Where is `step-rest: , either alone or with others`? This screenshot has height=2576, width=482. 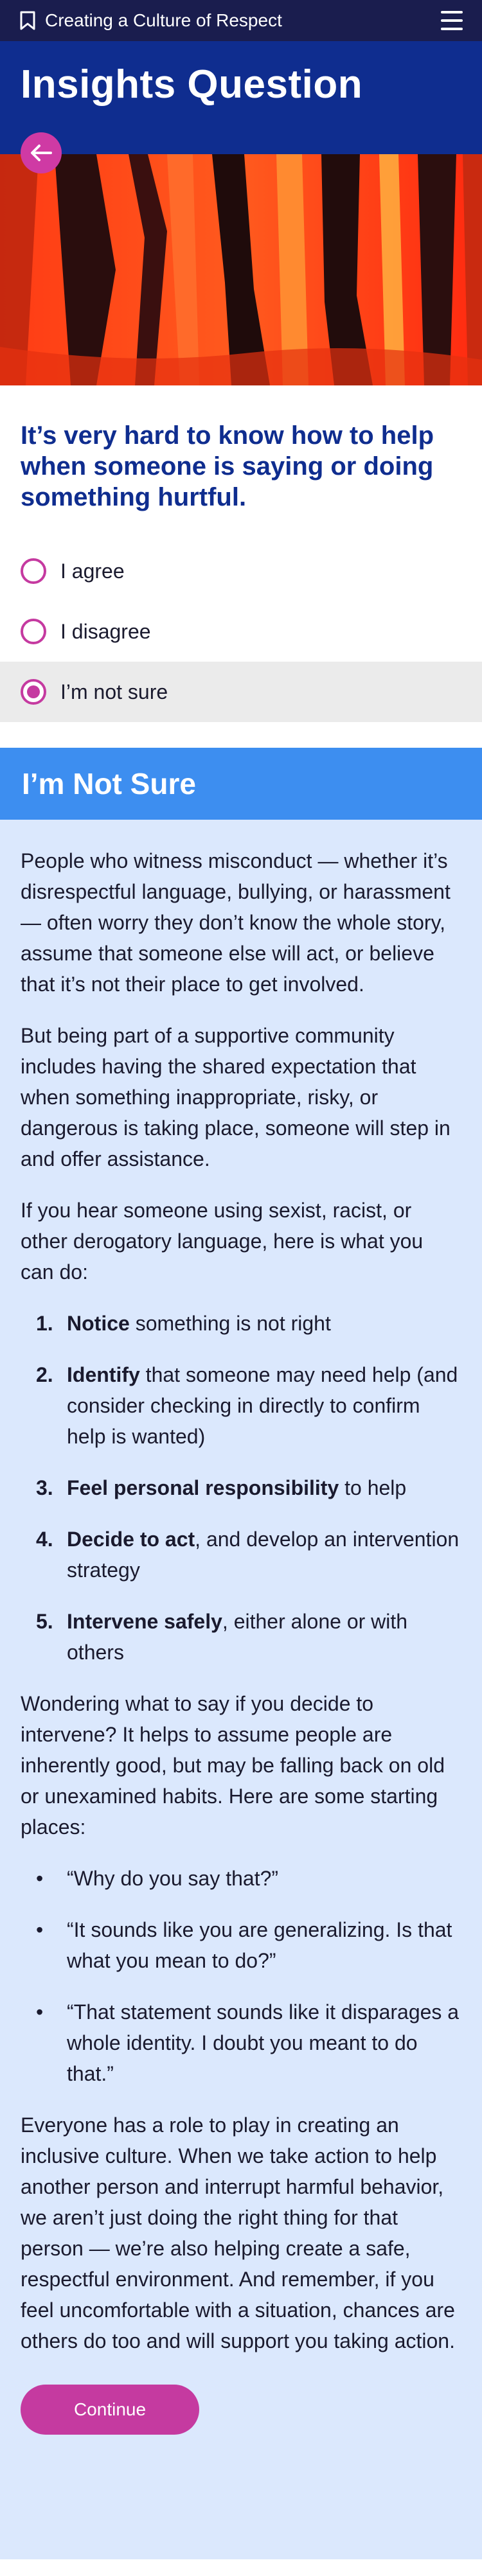 step-rest: , either alone or with others is located at coordinates (237, 1637).